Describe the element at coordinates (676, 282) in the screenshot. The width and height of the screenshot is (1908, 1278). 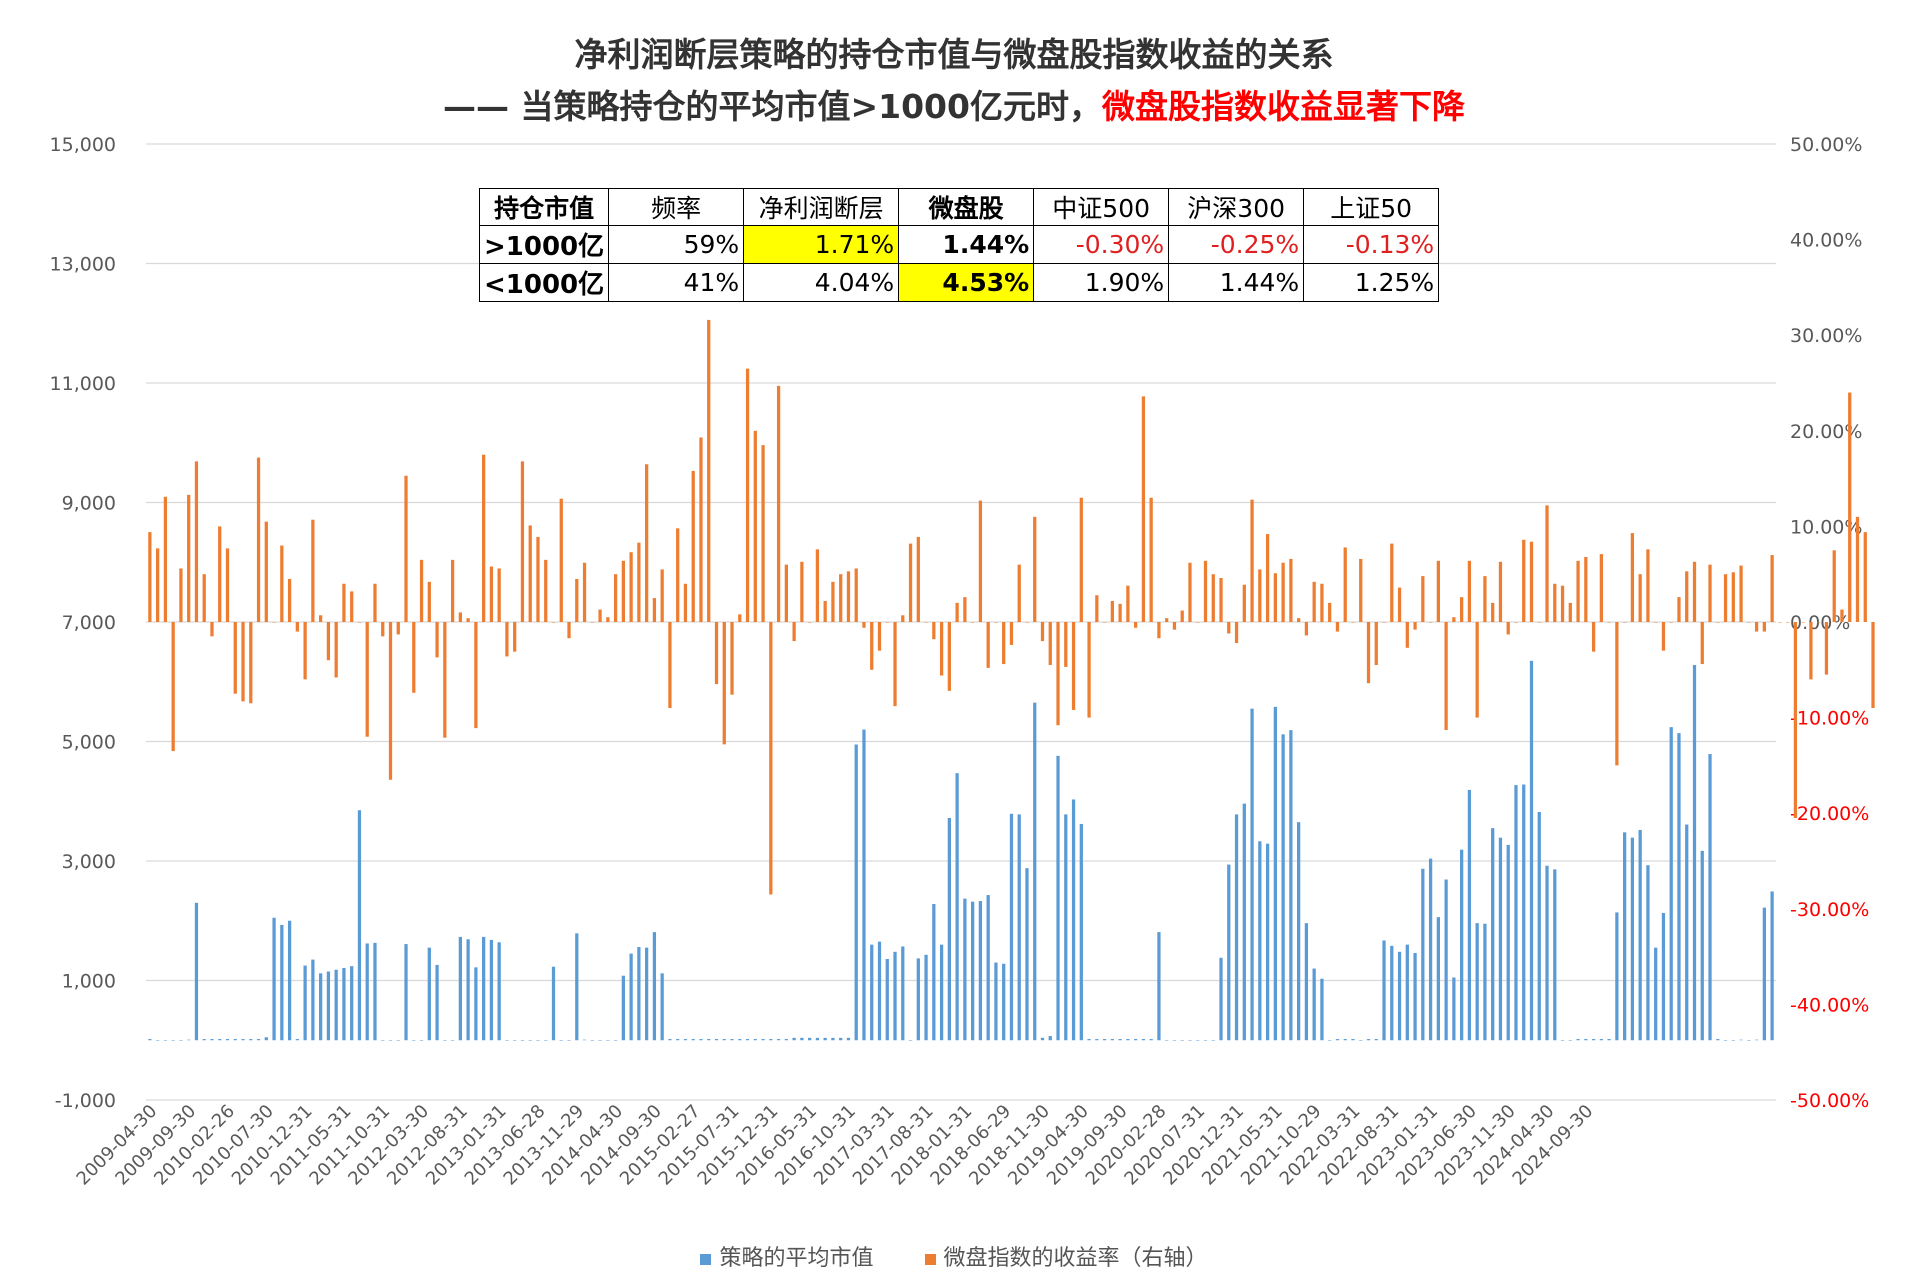
I see `cell-frequency: 41%` at that location.